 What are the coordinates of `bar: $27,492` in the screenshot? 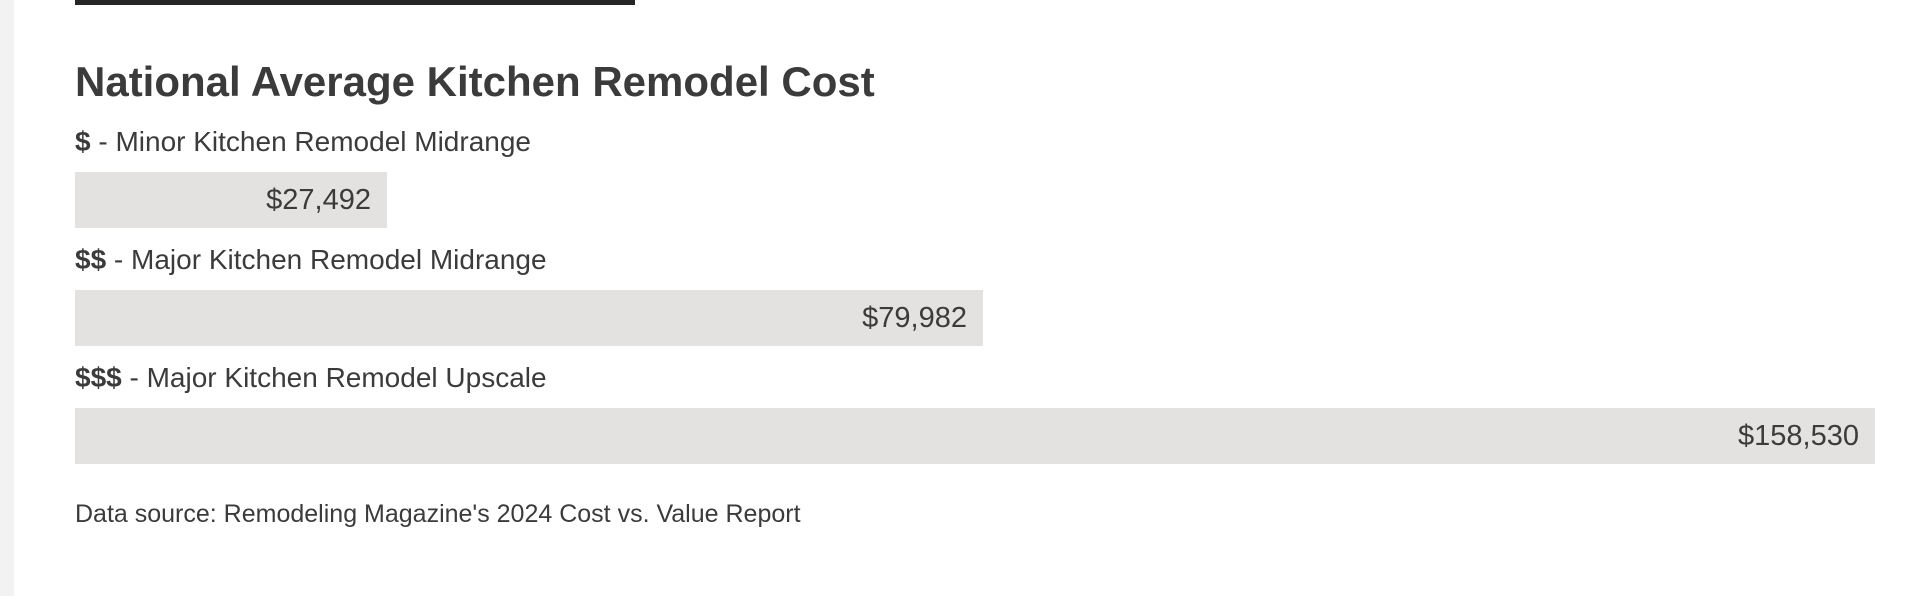 It's located at (231, 200).